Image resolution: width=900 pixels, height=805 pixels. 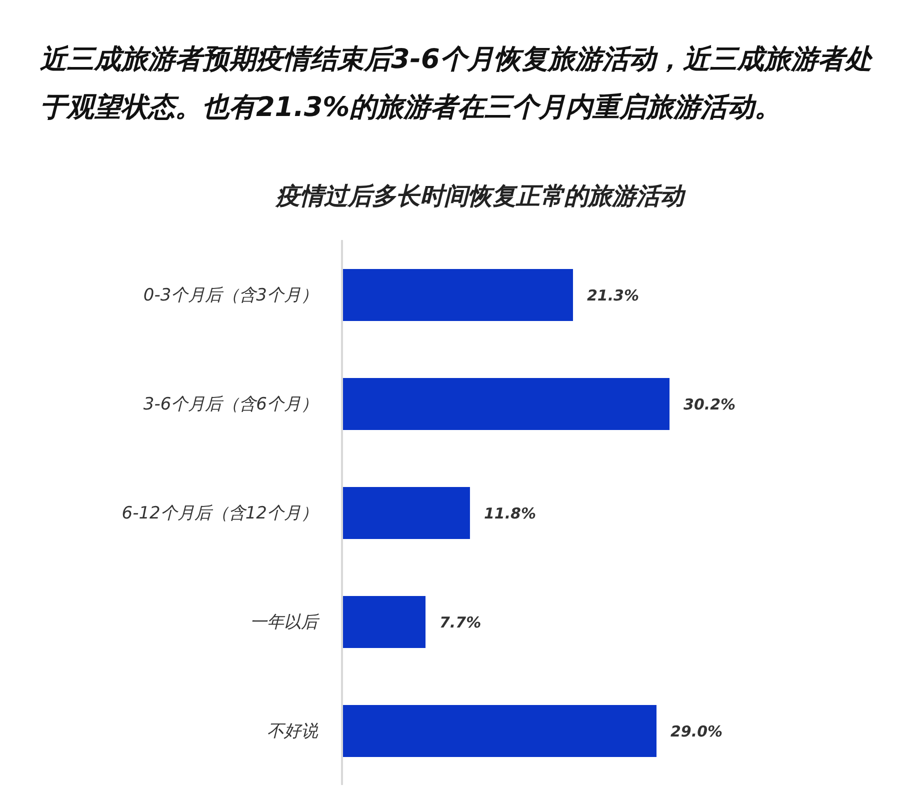 I want to click on y-tick-label: 不好说, so click(x=293, y=732).